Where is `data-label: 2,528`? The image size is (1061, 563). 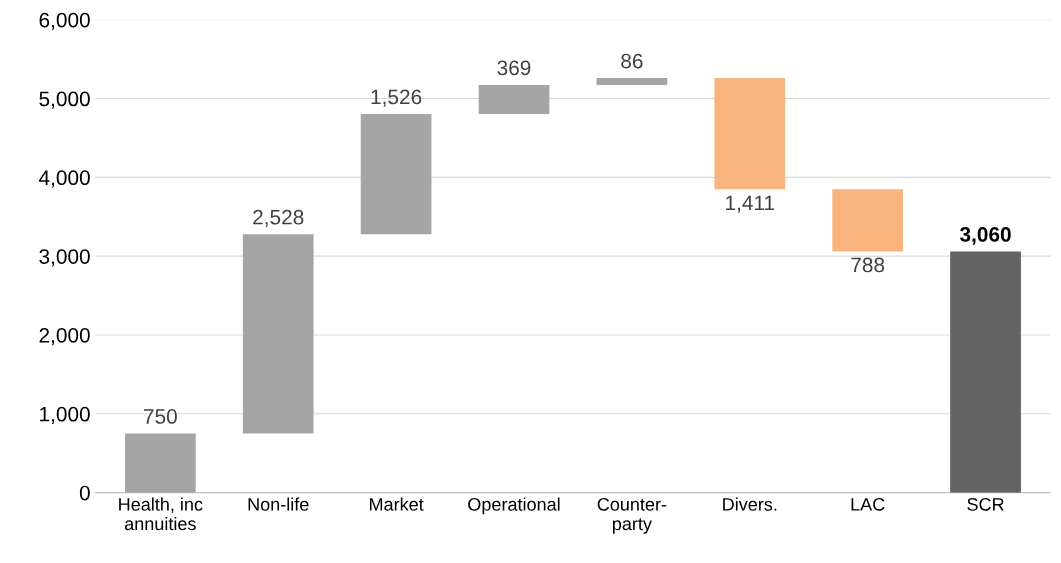 data-label: 2,528 is located at coordinates (278, 218).